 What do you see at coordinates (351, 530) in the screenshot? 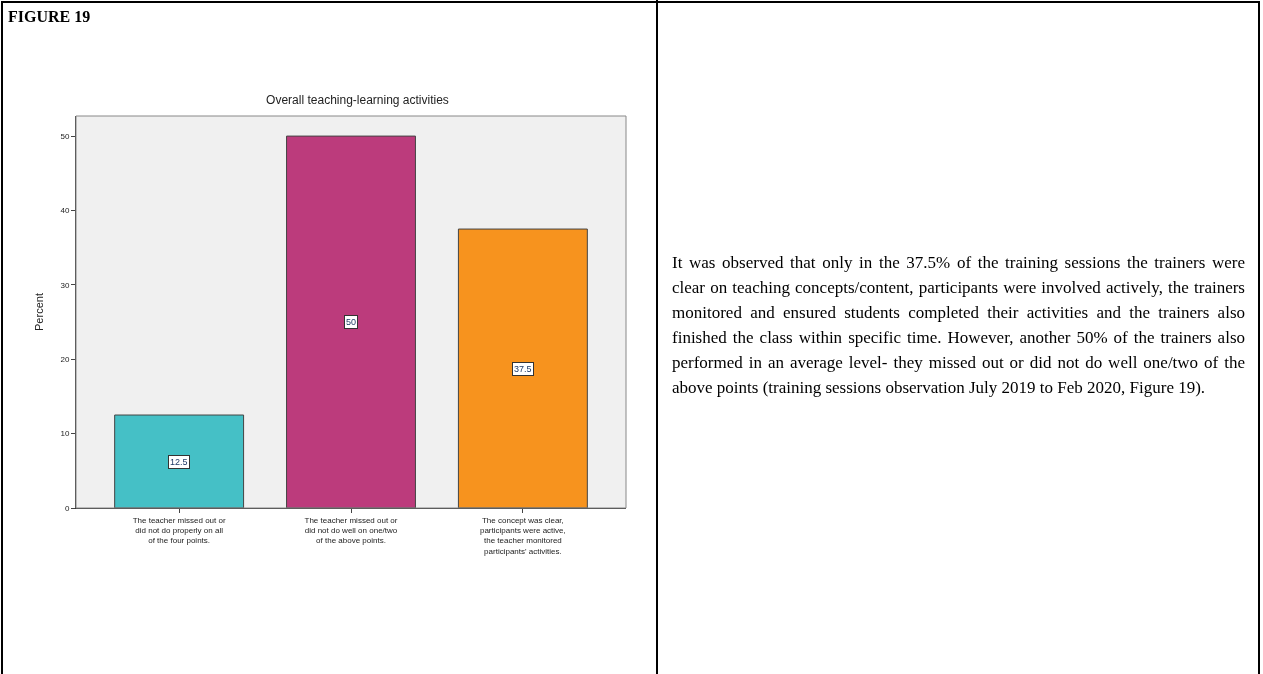
I see `x-tick-label: The teacher missed out or did not do well on one/two of the above points.` at bounding box center [351, 530].